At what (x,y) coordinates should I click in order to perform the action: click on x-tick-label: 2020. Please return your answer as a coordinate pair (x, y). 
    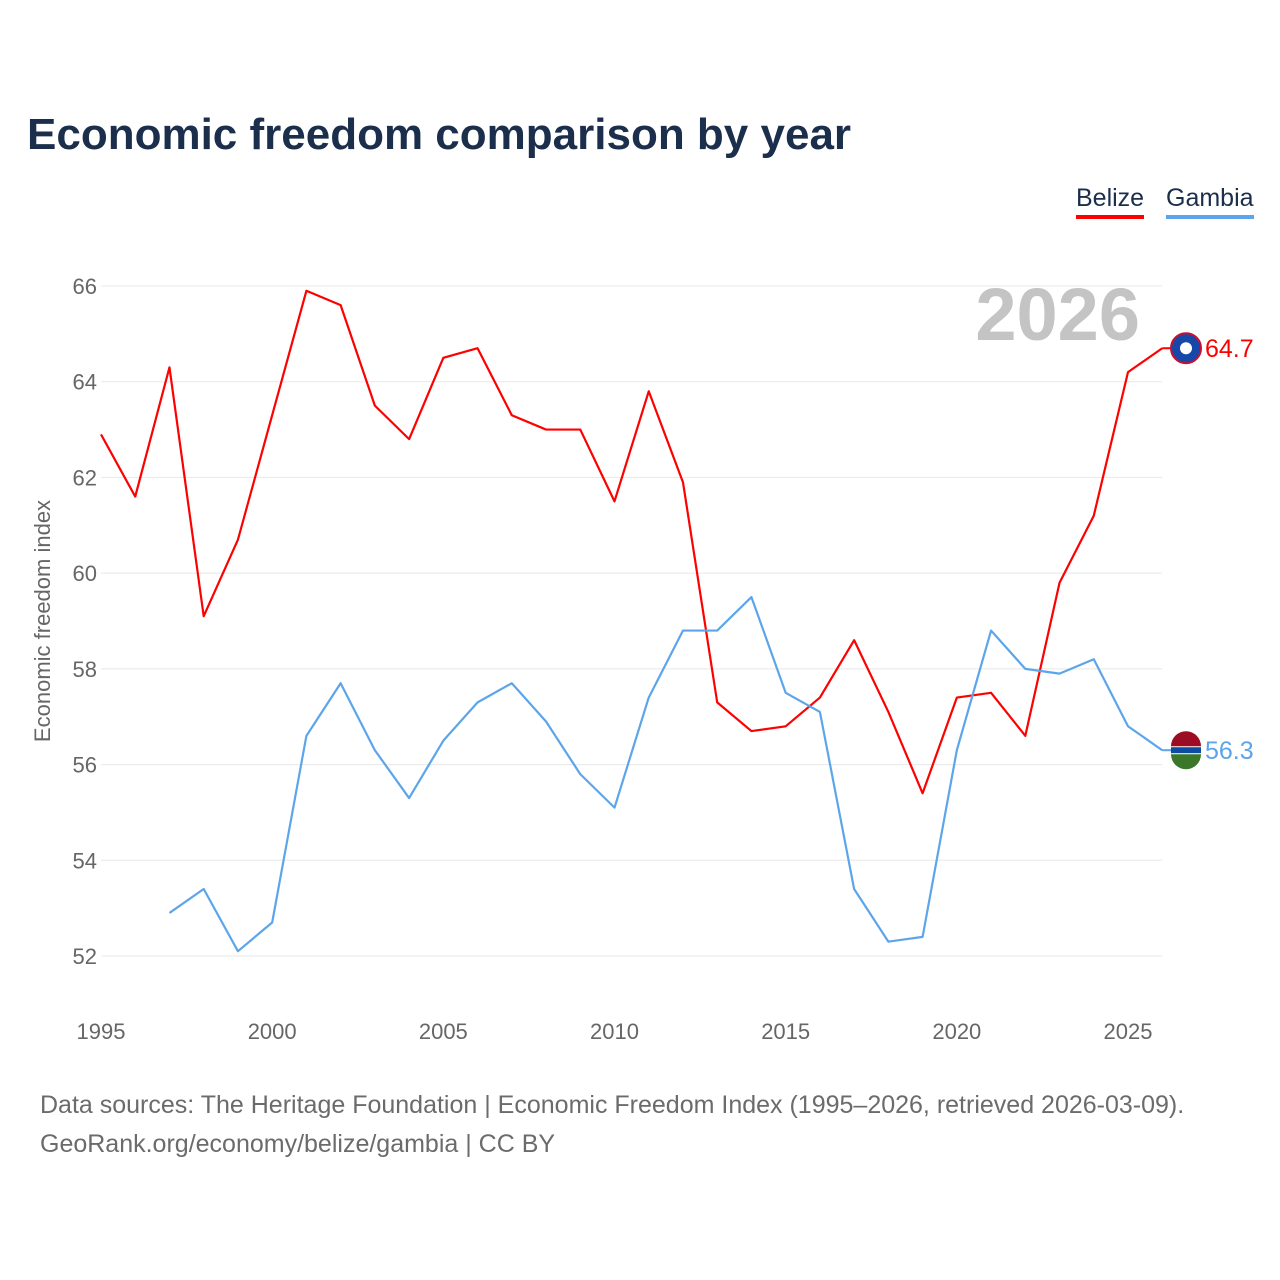
    Looking at the image, I should click on (956, 1031).